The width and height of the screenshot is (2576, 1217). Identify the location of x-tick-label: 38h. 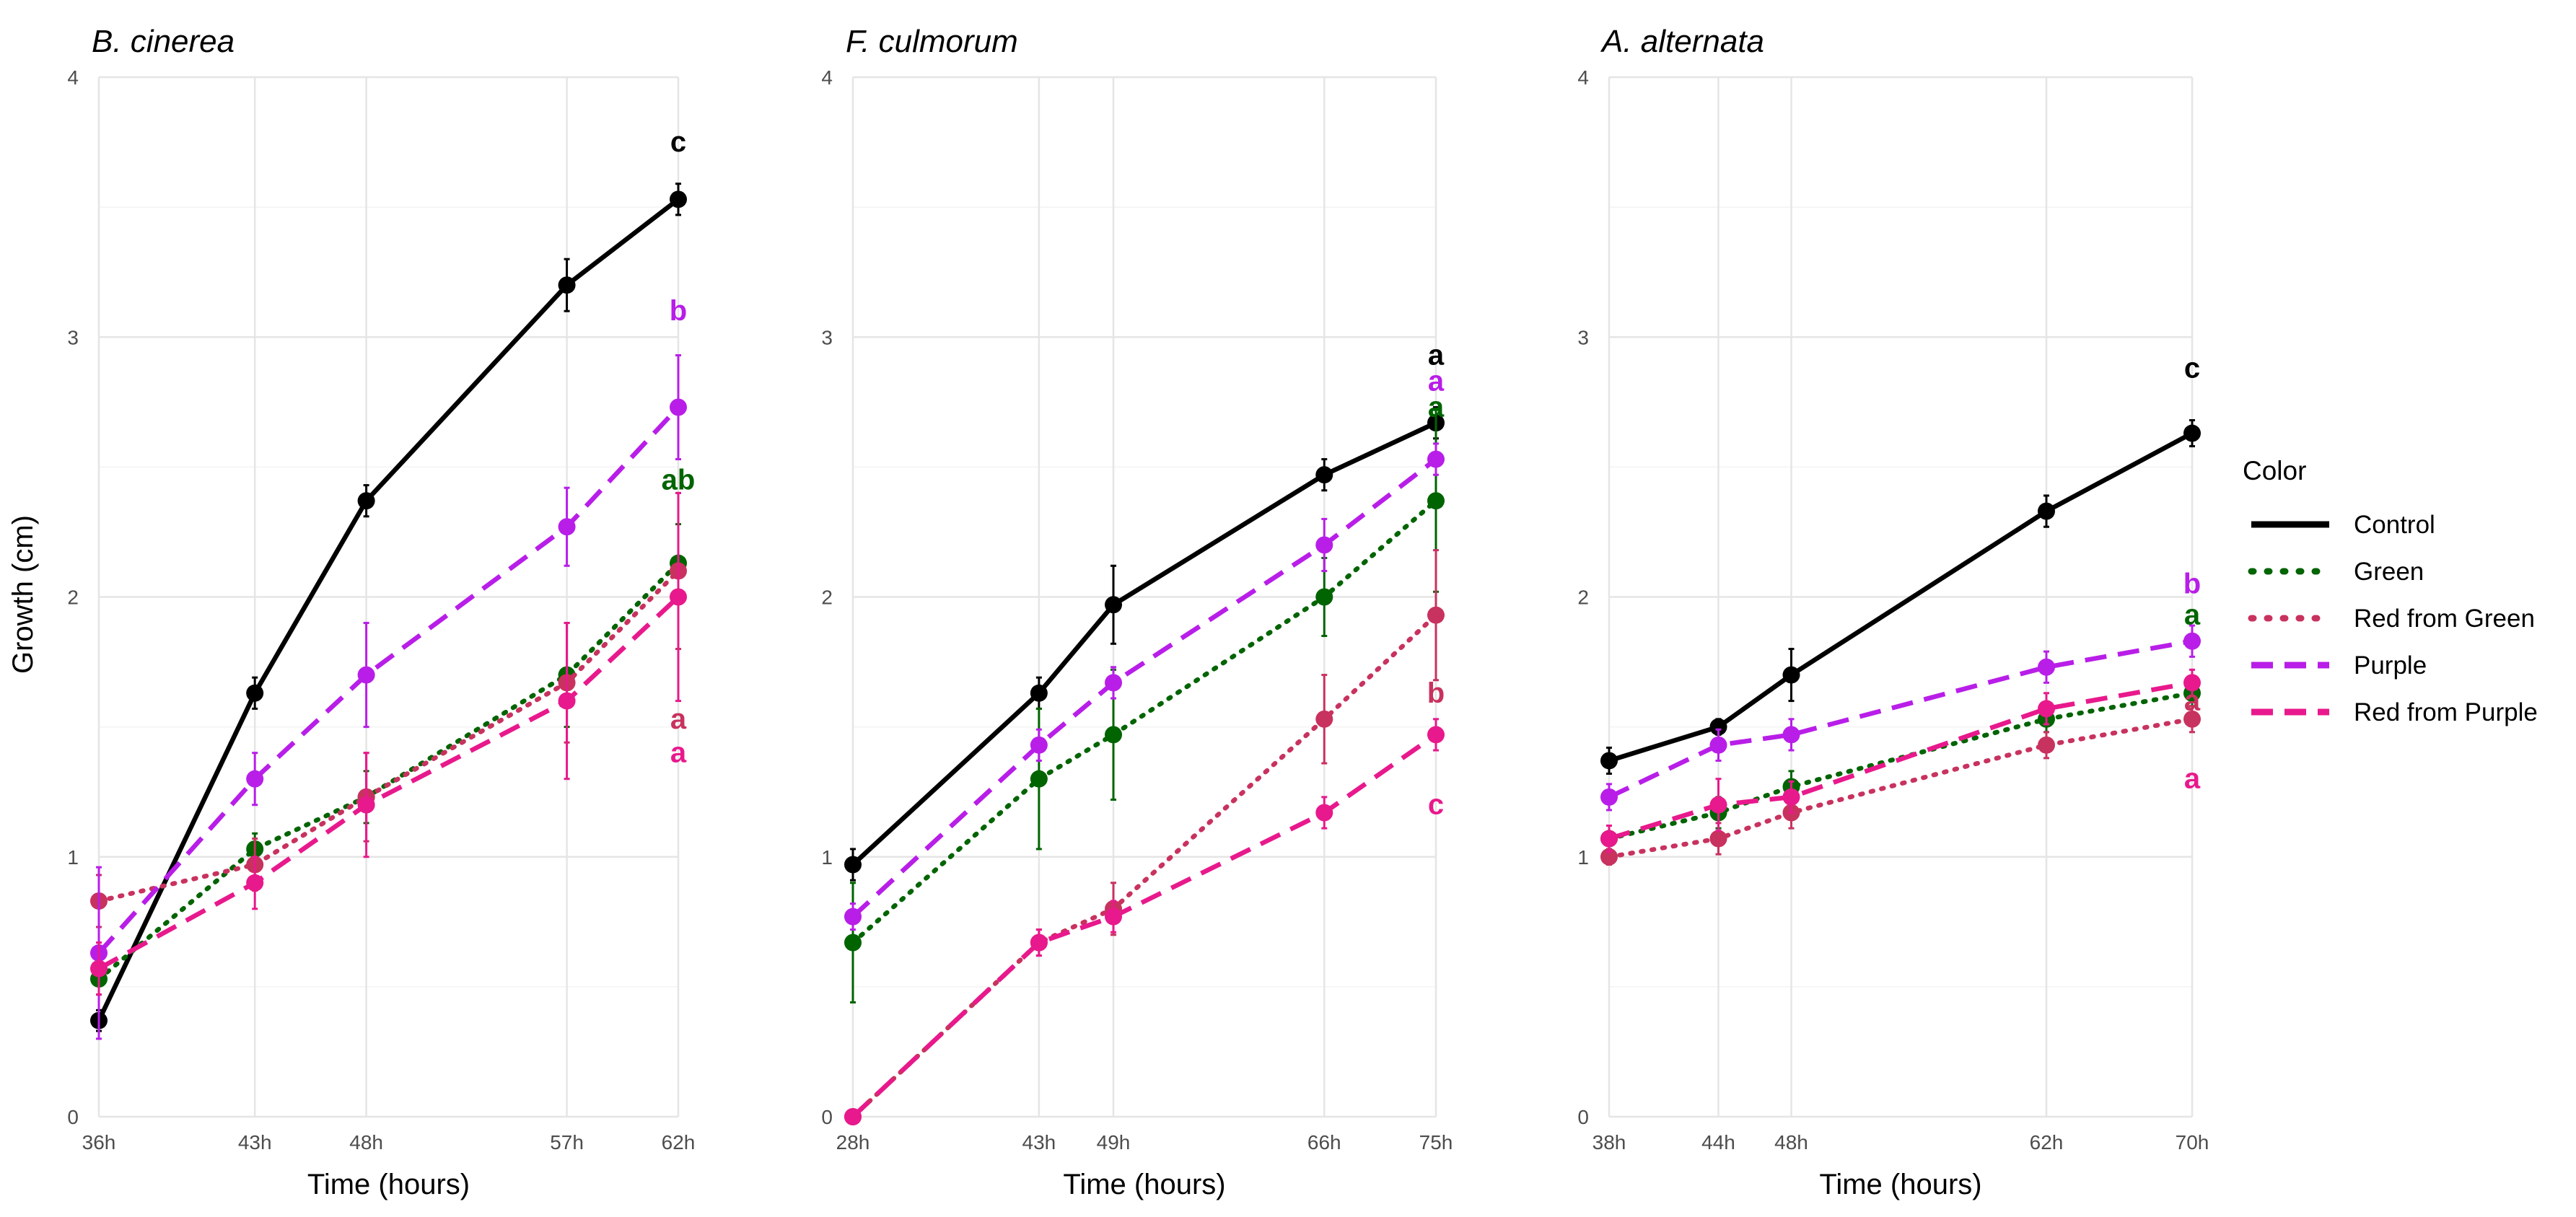
(1609, 1142).